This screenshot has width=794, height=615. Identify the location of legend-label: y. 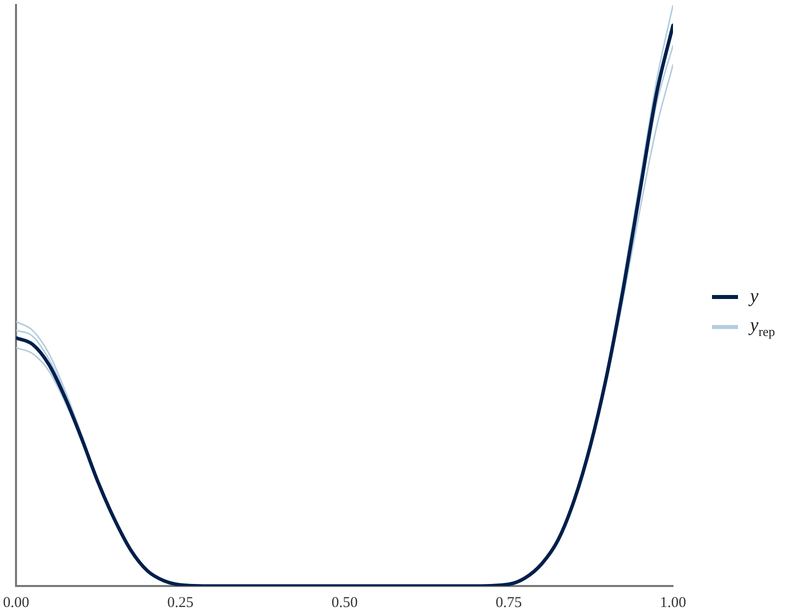
(754, 297).